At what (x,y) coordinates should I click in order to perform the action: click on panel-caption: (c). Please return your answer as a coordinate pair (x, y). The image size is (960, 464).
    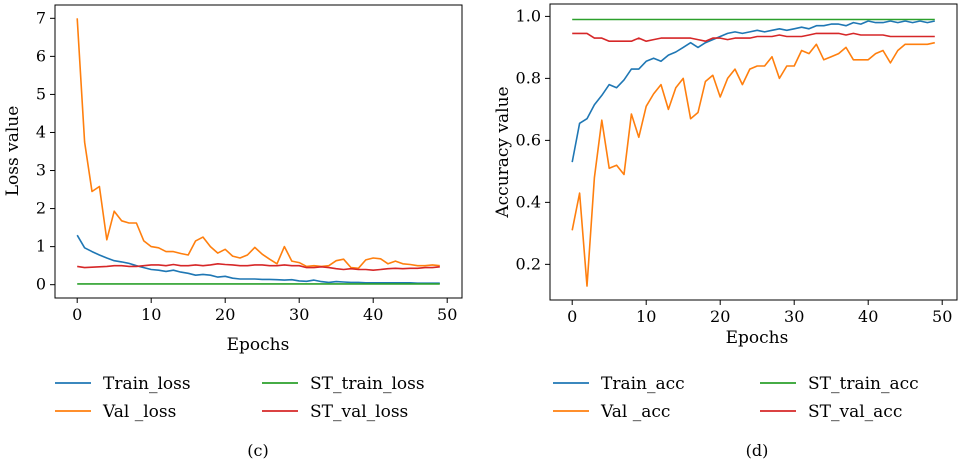
    Looking at the image, I should click on (257, 450).